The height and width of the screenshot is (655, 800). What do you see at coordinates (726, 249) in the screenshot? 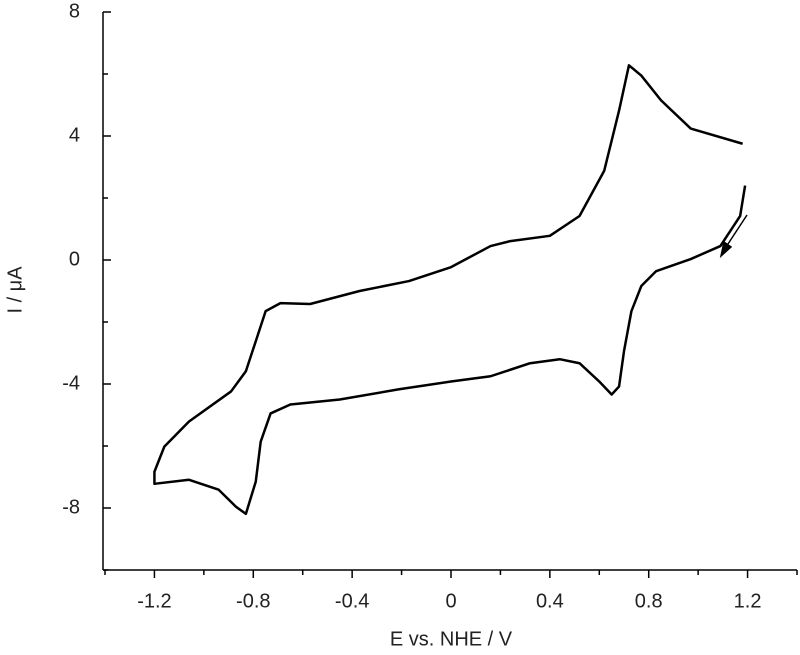
I see `arrow-head` at bounding box center [726, 249].